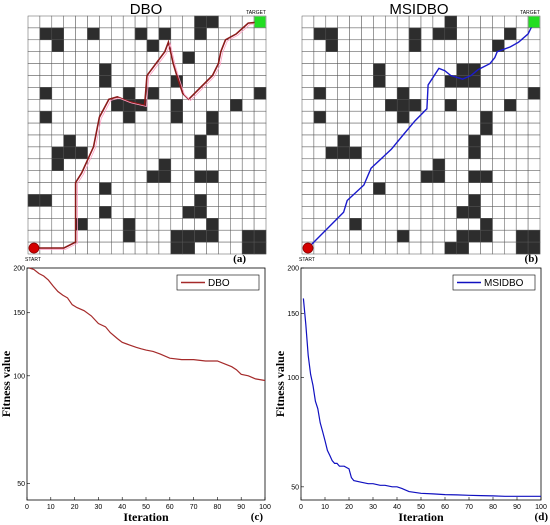 The image size is (550, 525). What do you see at coordinates (494, 282) in the screenshot?
I see `msidbo-legend: MSIDBO` at bounding box center [494, 282].